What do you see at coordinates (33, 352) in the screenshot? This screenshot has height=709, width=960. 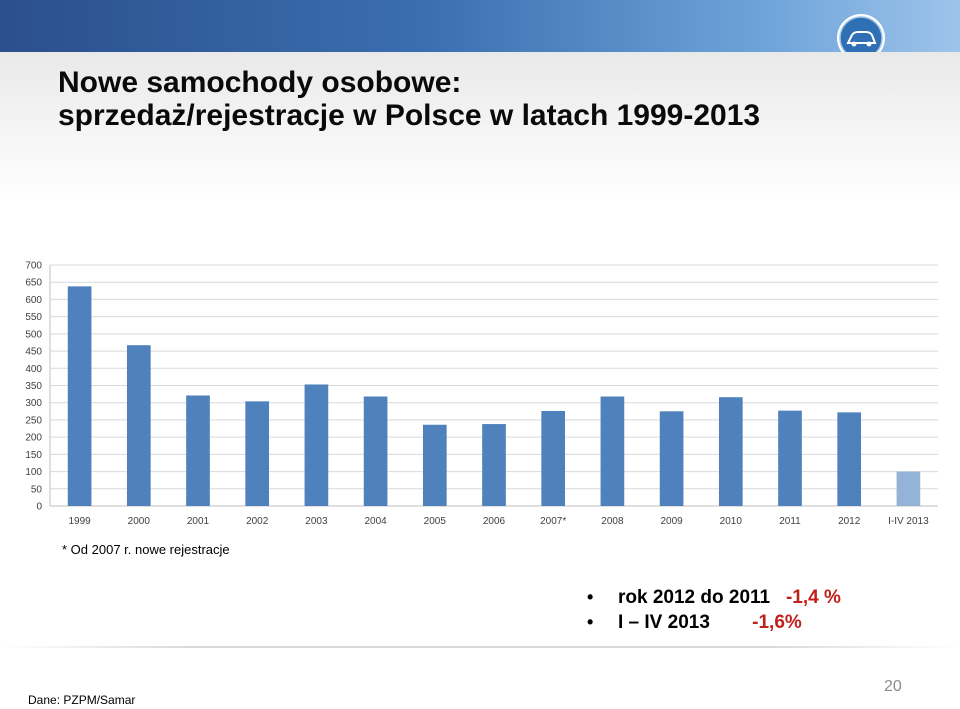 I see `y-tick-label: 450` at bounding box center [33, 352].